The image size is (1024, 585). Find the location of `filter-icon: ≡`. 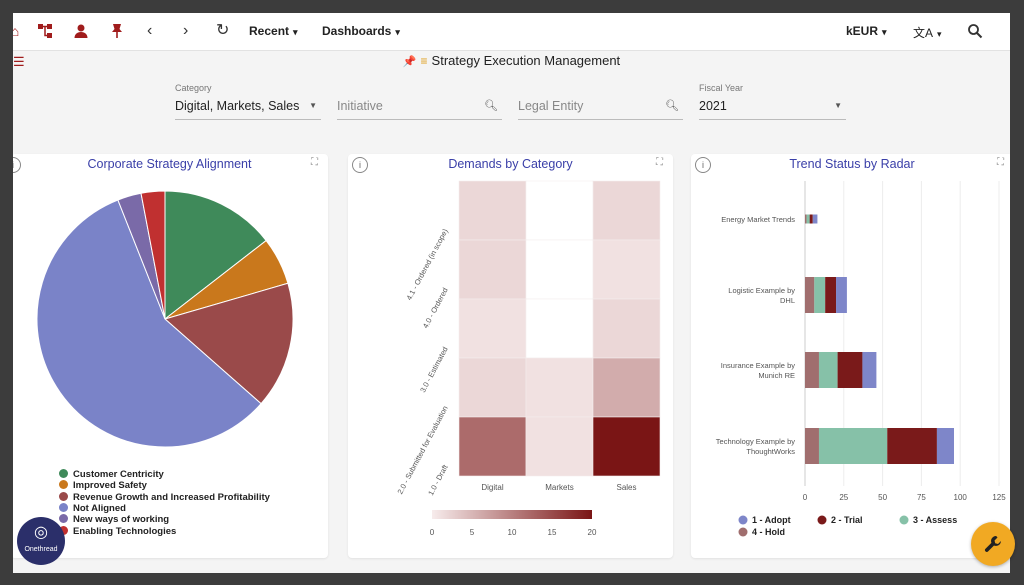

filter-icon: ≡ is located at coordinates (424, 61).